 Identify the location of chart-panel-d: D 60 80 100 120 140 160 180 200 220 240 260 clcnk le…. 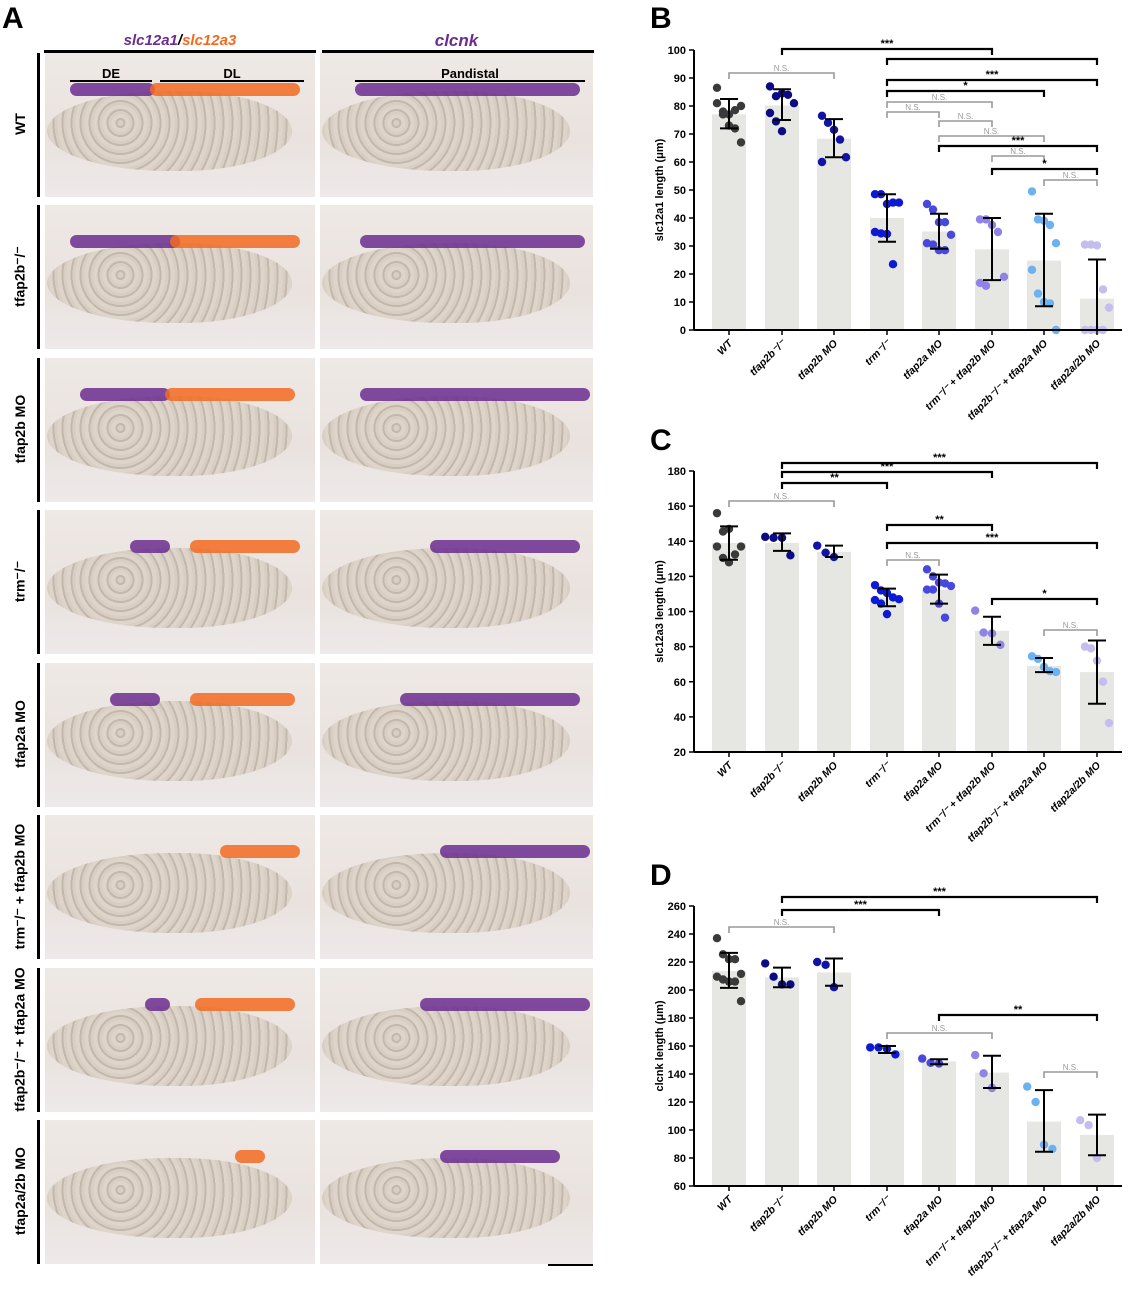
(886, 1069).